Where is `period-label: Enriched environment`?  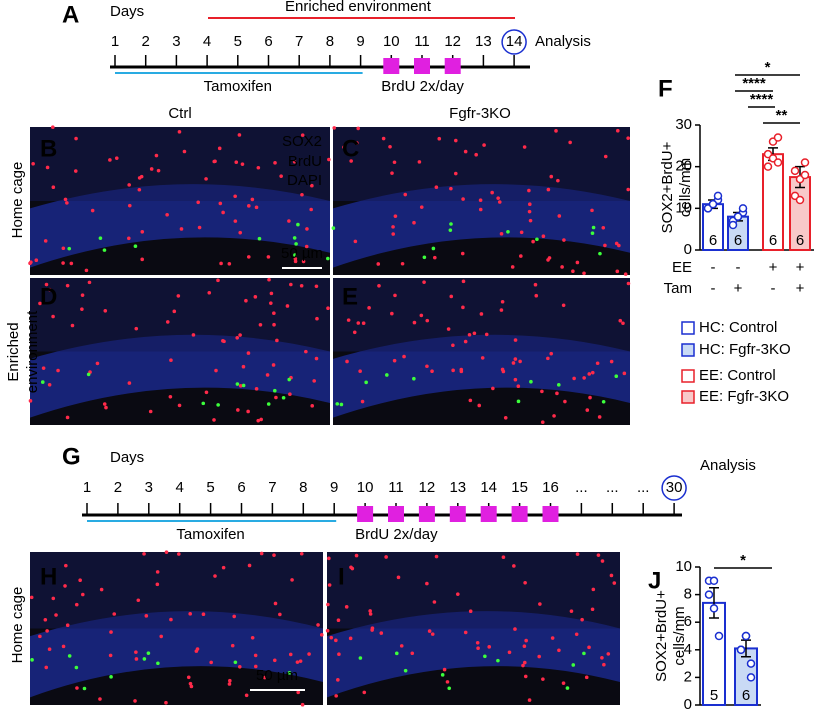 period-label: Enriched environment is located at coordinates (358, 7).